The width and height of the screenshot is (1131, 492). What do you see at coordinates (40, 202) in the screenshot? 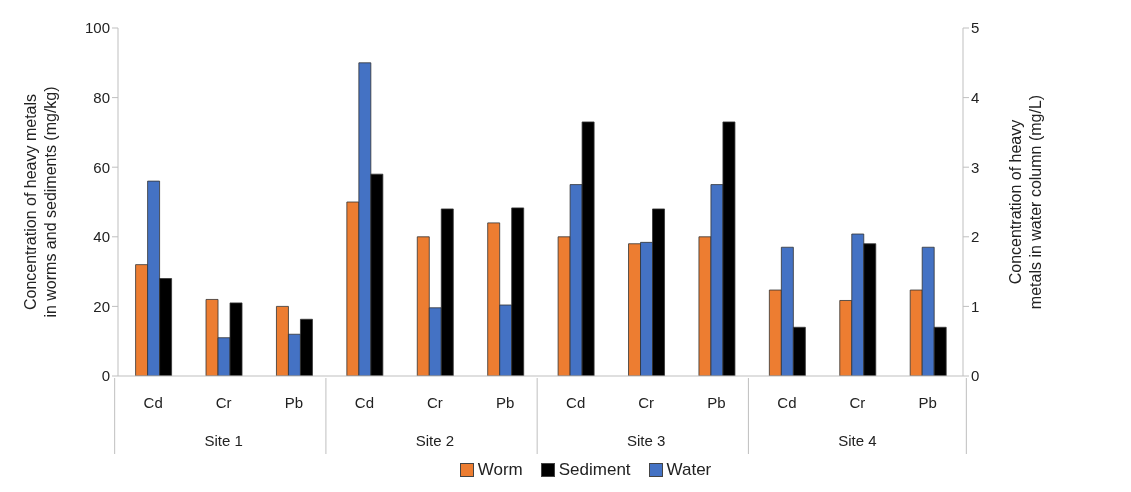
I see `y-axis-title: Concentration of heavy metals in worms and sediments (mg/kg)` at bounding box center [40, 202].